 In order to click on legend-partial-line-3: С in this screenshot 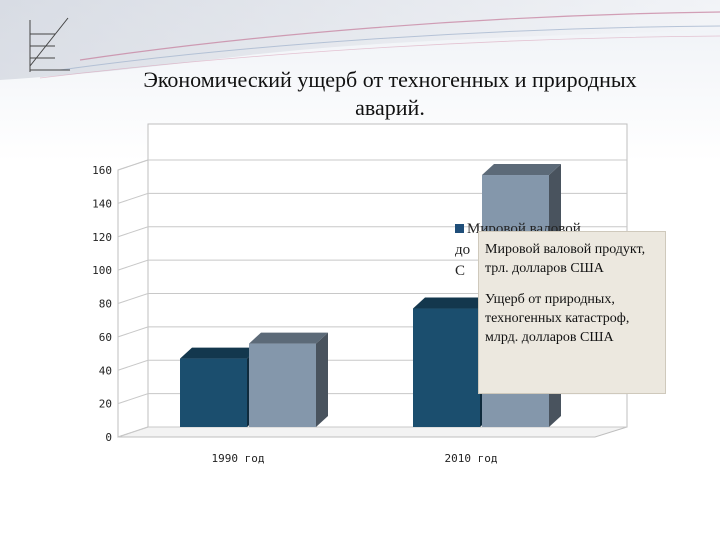, I will do `click(460, 271)`.